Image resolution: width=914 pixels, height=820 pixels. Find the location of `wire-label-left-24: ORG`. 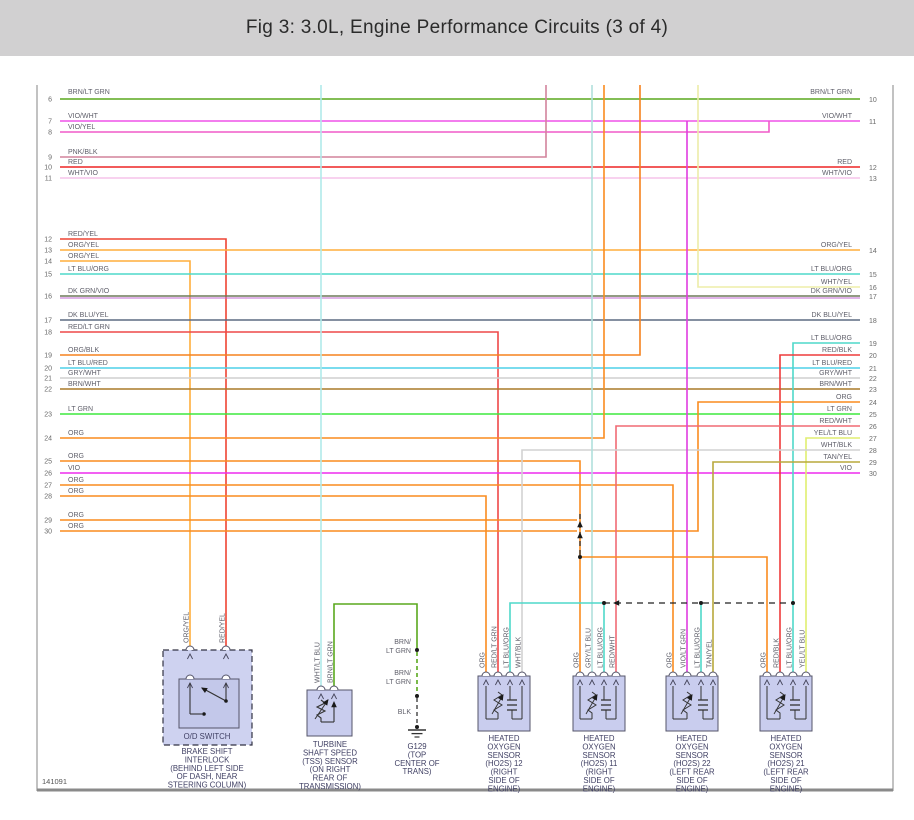

wire-label-left-24: ORG is located at coordinates (76, 433).